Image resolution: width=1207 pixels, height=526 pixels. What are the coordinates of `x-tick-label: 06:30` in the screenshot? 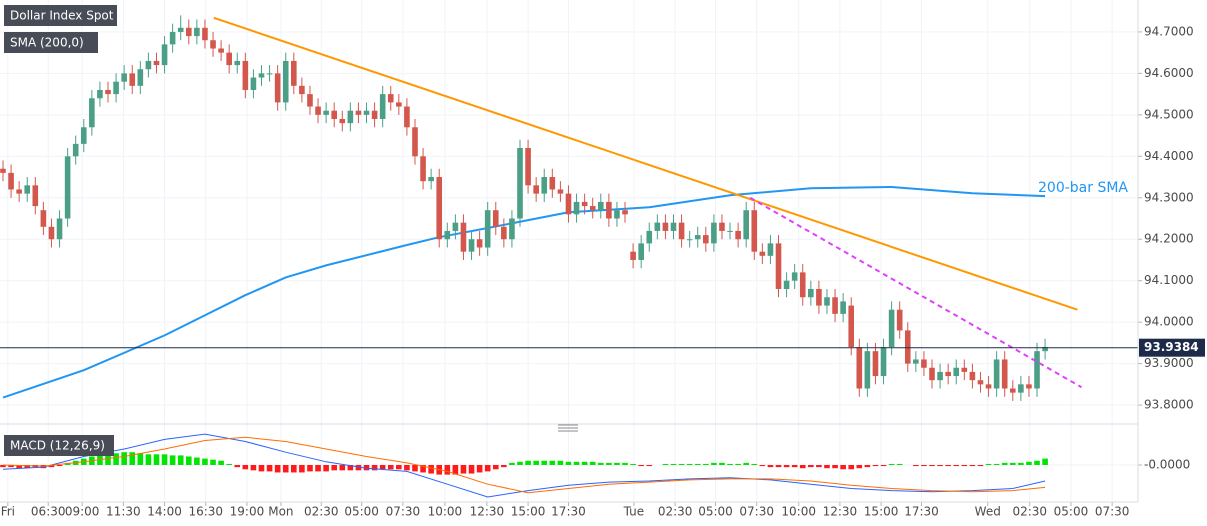 It's located at (48, 512).